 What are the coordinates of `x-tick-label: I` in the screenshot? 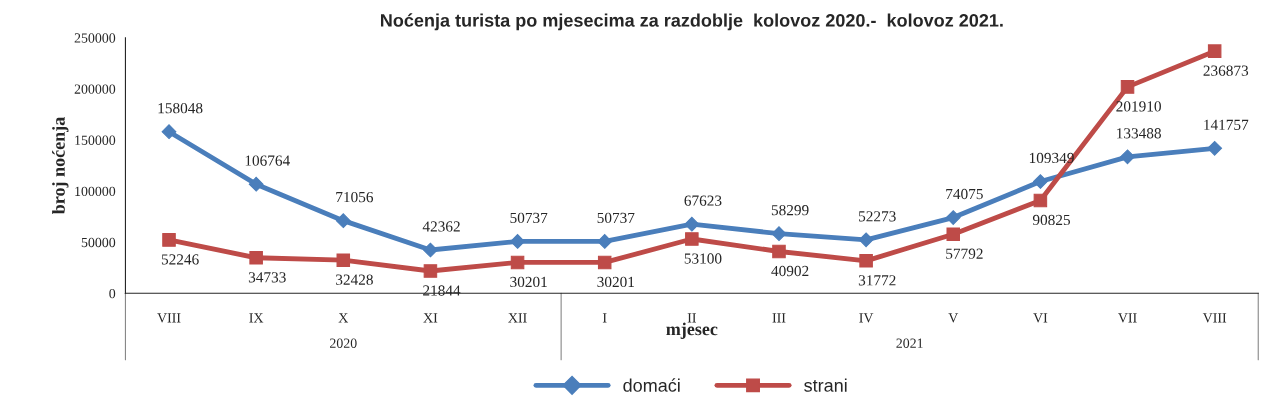 It's located at (604, 318).